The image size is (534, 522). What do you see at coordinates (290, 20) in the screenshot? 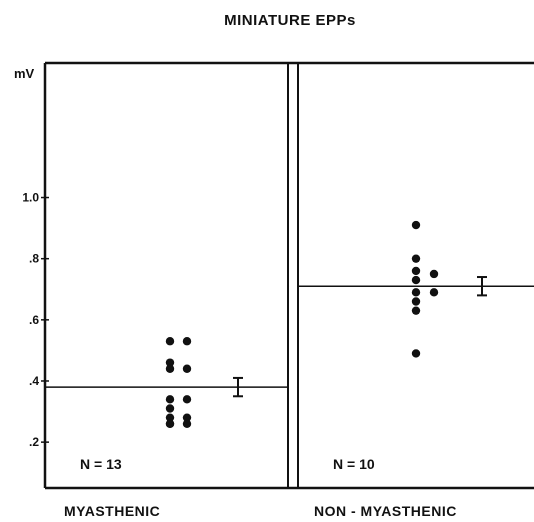
I see `chart-title: MINIATURE EPPs` at bounding box center [290, 20].